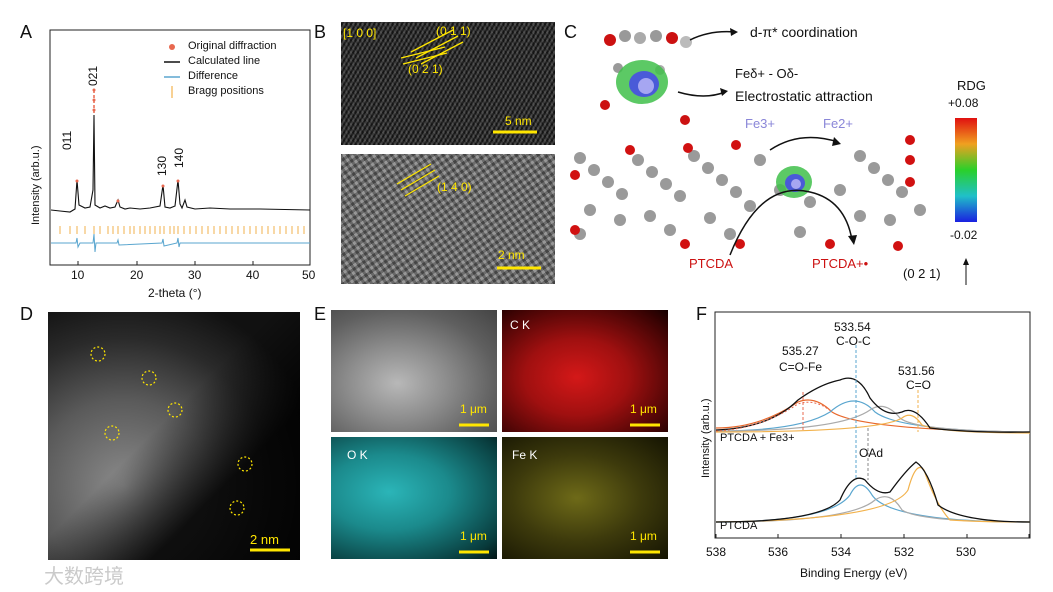 The height and width of the screenshot is (592, 1053). I want to click on xrd-xtick-30: 30, so click(195, 275).